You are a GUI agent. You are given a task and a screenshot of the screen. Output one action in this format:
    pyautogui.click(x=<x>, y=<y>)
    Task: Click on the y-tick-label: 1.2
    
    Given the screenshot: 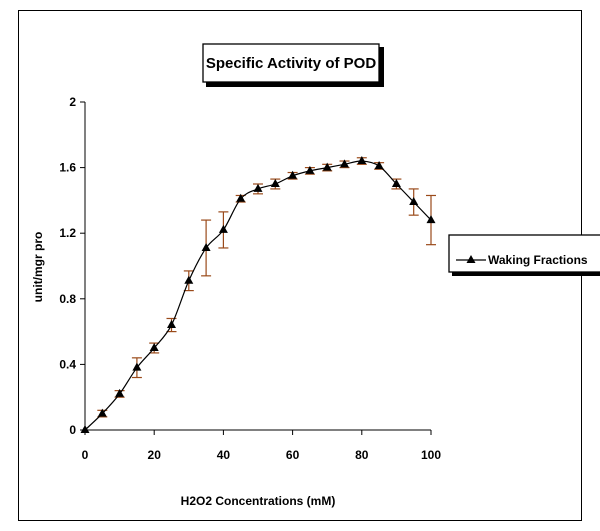 What is the action you would take?
    pyautogui.click(x=67, y=233)
    